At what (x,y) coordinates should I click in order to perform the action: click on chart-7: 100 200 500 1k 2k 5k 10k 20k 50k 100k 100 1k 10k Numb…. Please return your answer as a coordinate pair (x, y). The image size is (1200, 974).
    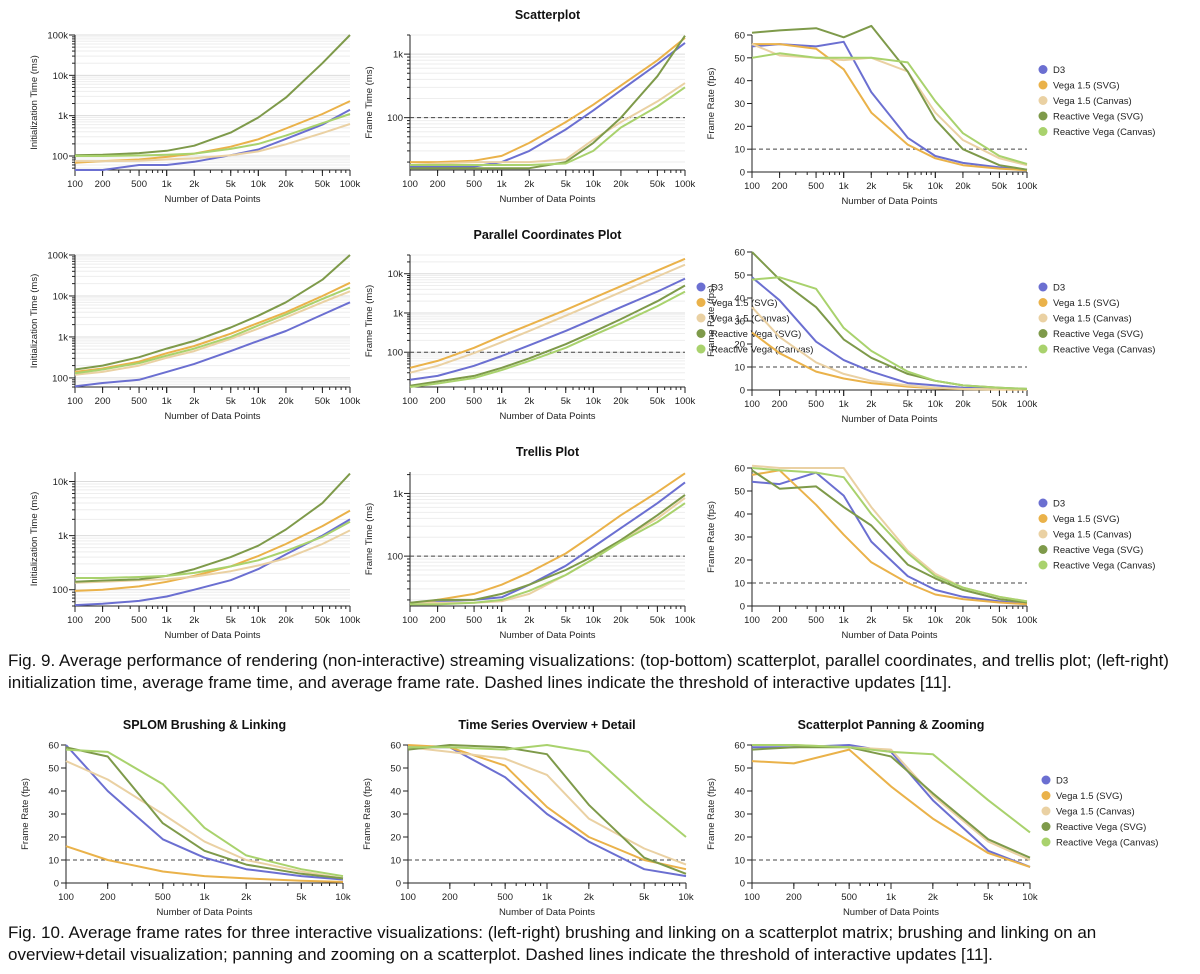
    Looking at the image, I should click on (195, 556).